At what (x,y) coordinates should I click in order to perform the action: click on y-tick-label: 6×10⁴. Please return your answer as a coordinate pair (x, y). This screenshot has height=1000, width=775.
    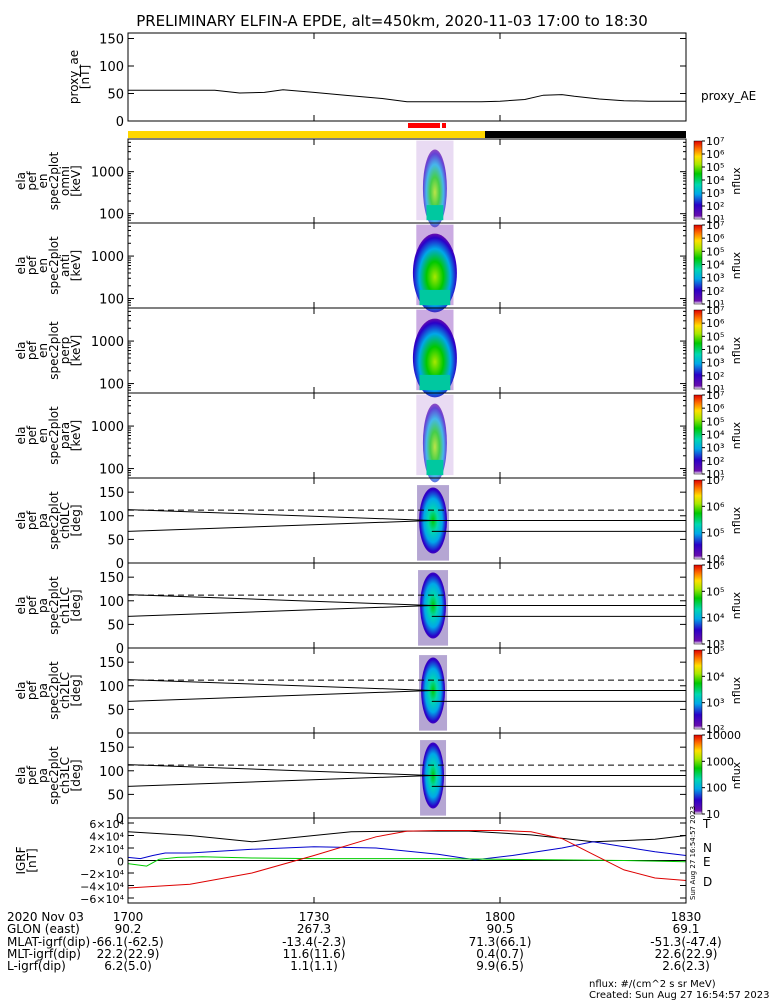
    Looking at the image, I should click on (106, 824).